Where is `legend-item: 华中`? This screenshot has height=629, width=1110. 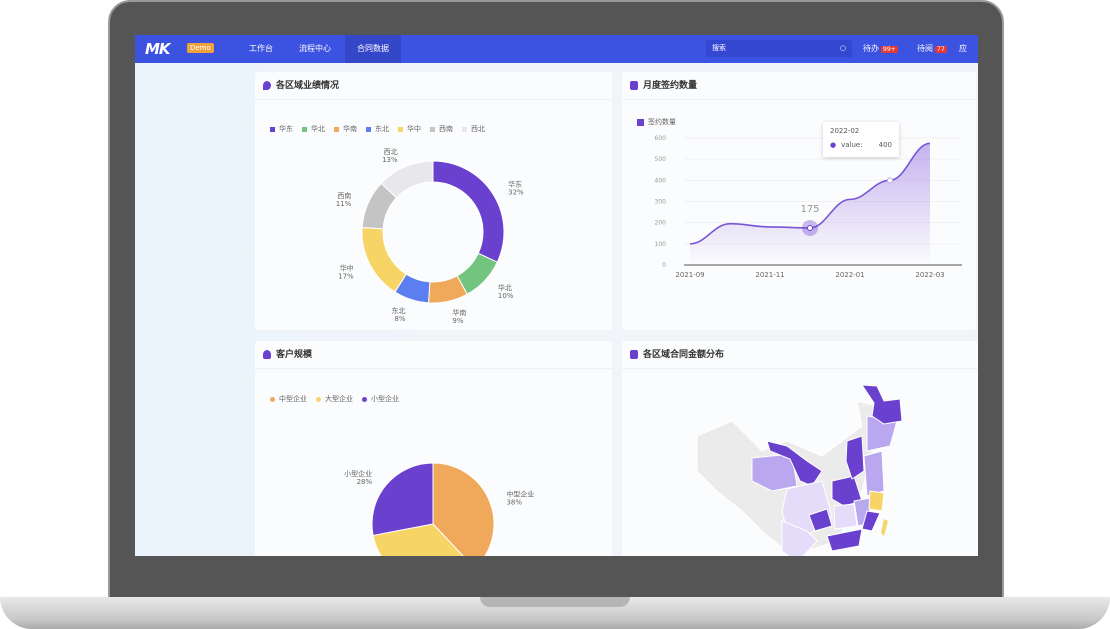 legend-item: 华中 is located at coordinates (409, 129).